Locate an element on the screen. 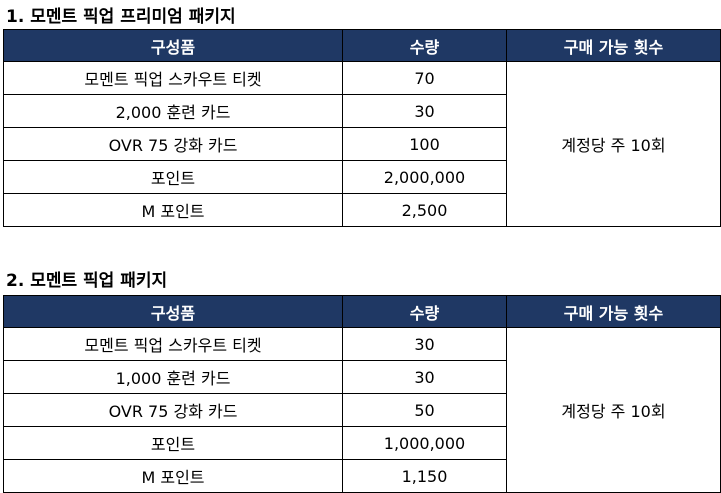  table-row: 포인트 2,000,000 is located at coordinates (362, 177).